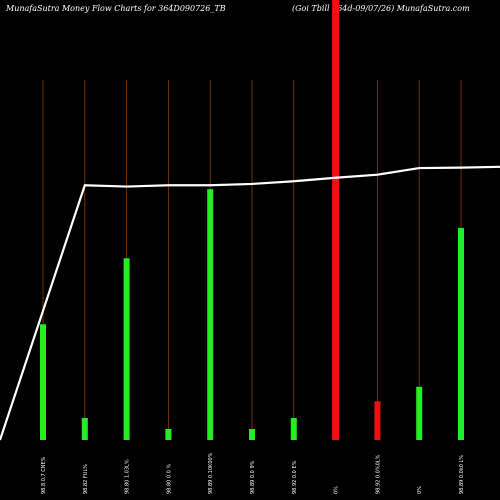 The image size is (500, 500). What do you see at coordinates (44, 475) in the screenshot?
I see `x-tick-label: 98.8 0.7 CNE%` at bounding box center [44, 475].